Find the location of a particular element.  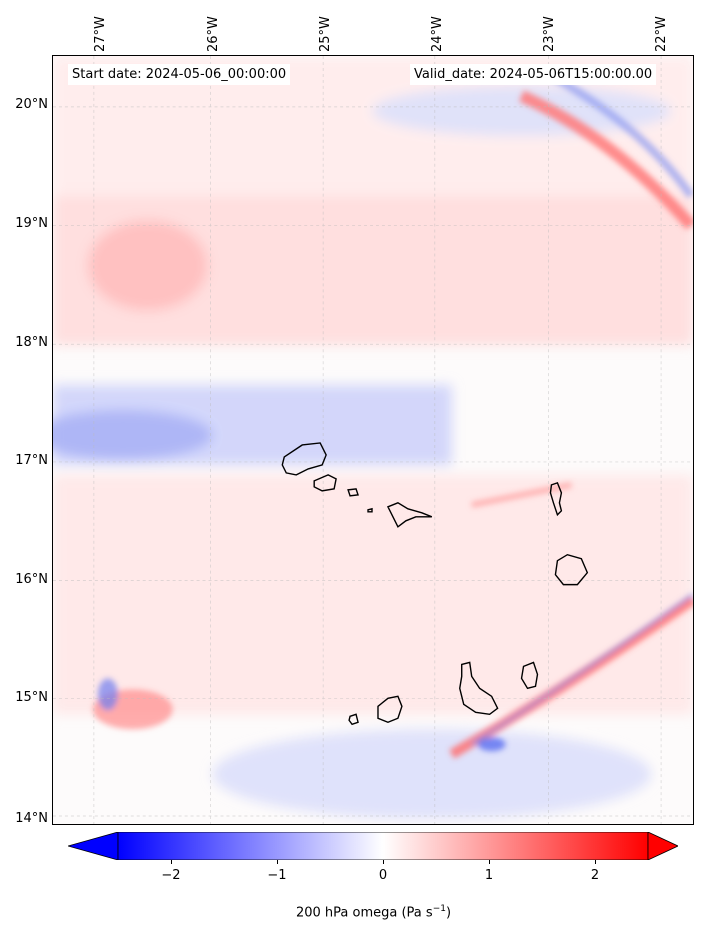

island-sao-nicolau is located at coordinates (409, 515).